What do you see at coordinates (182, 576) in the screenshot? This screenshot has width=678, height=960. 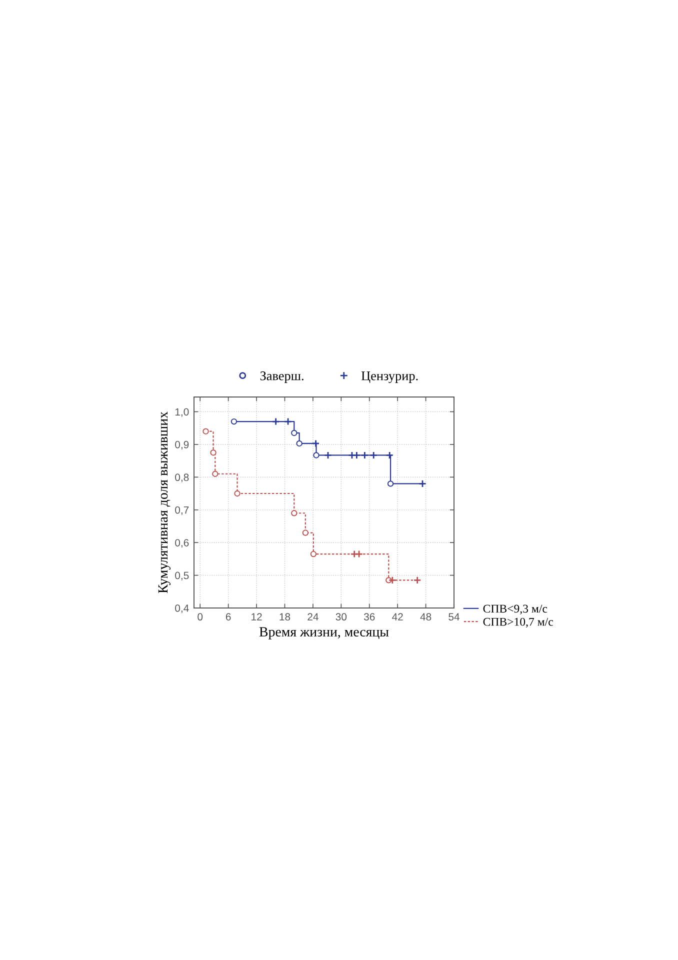 I see `y-tick-label: 0,5` at bounding box center [182, 576].